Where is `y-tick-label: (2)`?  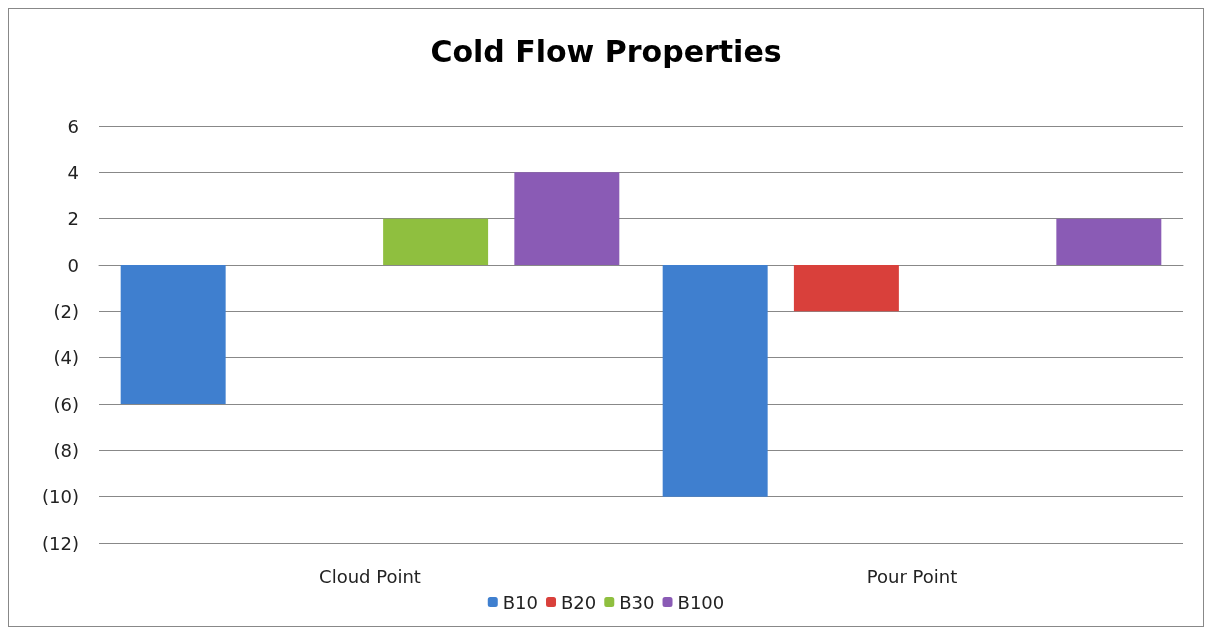
y-tick-label: (2) is located at coordinates (66, 311).